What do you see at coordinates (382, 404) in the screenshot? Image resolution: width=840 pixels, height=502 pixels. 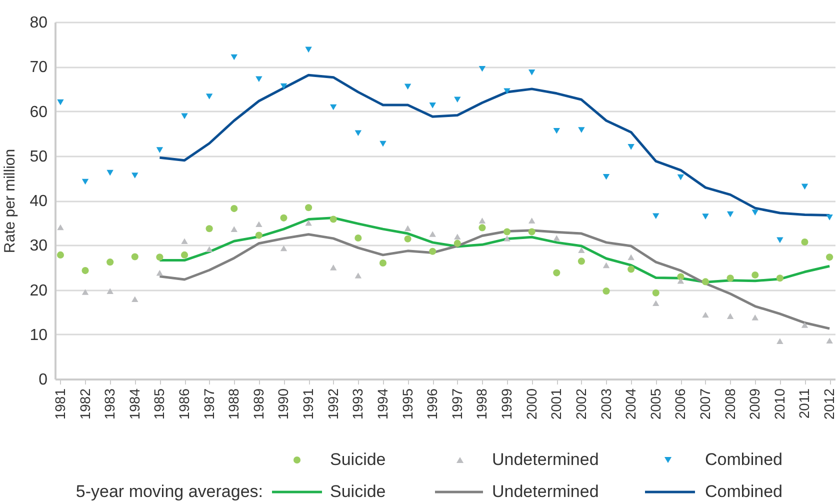 I see `x-tick-label: 1994` at bounding box center [382, 404].